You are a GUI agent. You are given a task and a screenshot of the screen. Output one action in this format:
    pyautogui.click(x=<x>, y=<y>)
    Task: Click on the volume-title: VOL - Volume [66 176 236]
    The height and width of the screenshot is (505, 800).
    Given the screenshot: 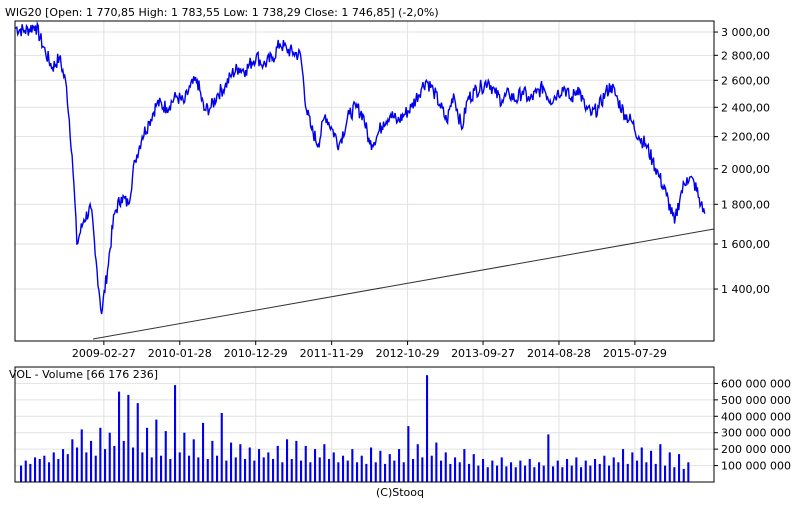 What is the action you would take?
    pyautogui.click(x=83, y=374)
    